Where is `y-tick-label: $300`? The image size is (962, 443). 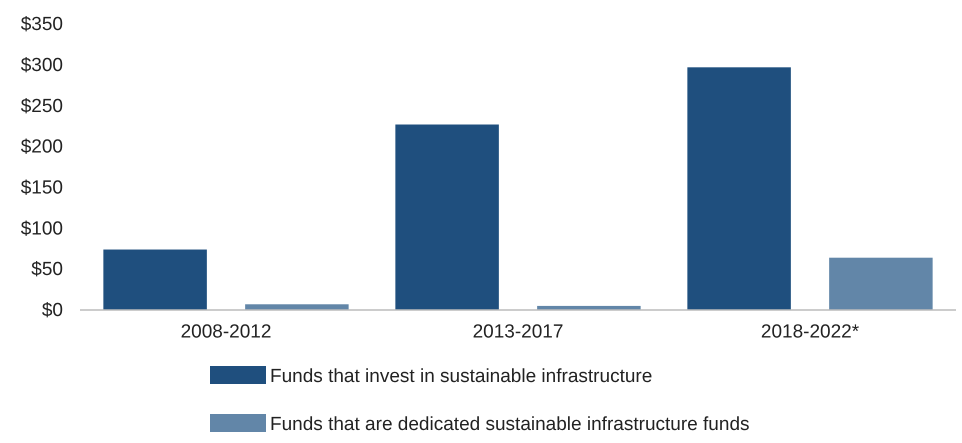 y-tick-label: $300 is located at coordinates (41, 65).